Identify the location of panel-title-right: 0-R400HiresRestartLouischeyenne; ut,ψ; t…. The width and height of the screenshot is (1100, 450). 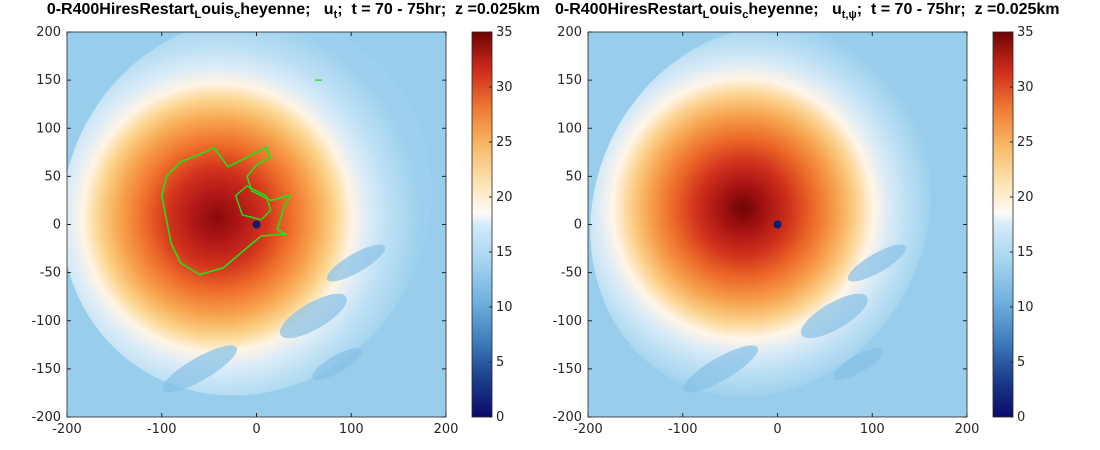
(807, 11).